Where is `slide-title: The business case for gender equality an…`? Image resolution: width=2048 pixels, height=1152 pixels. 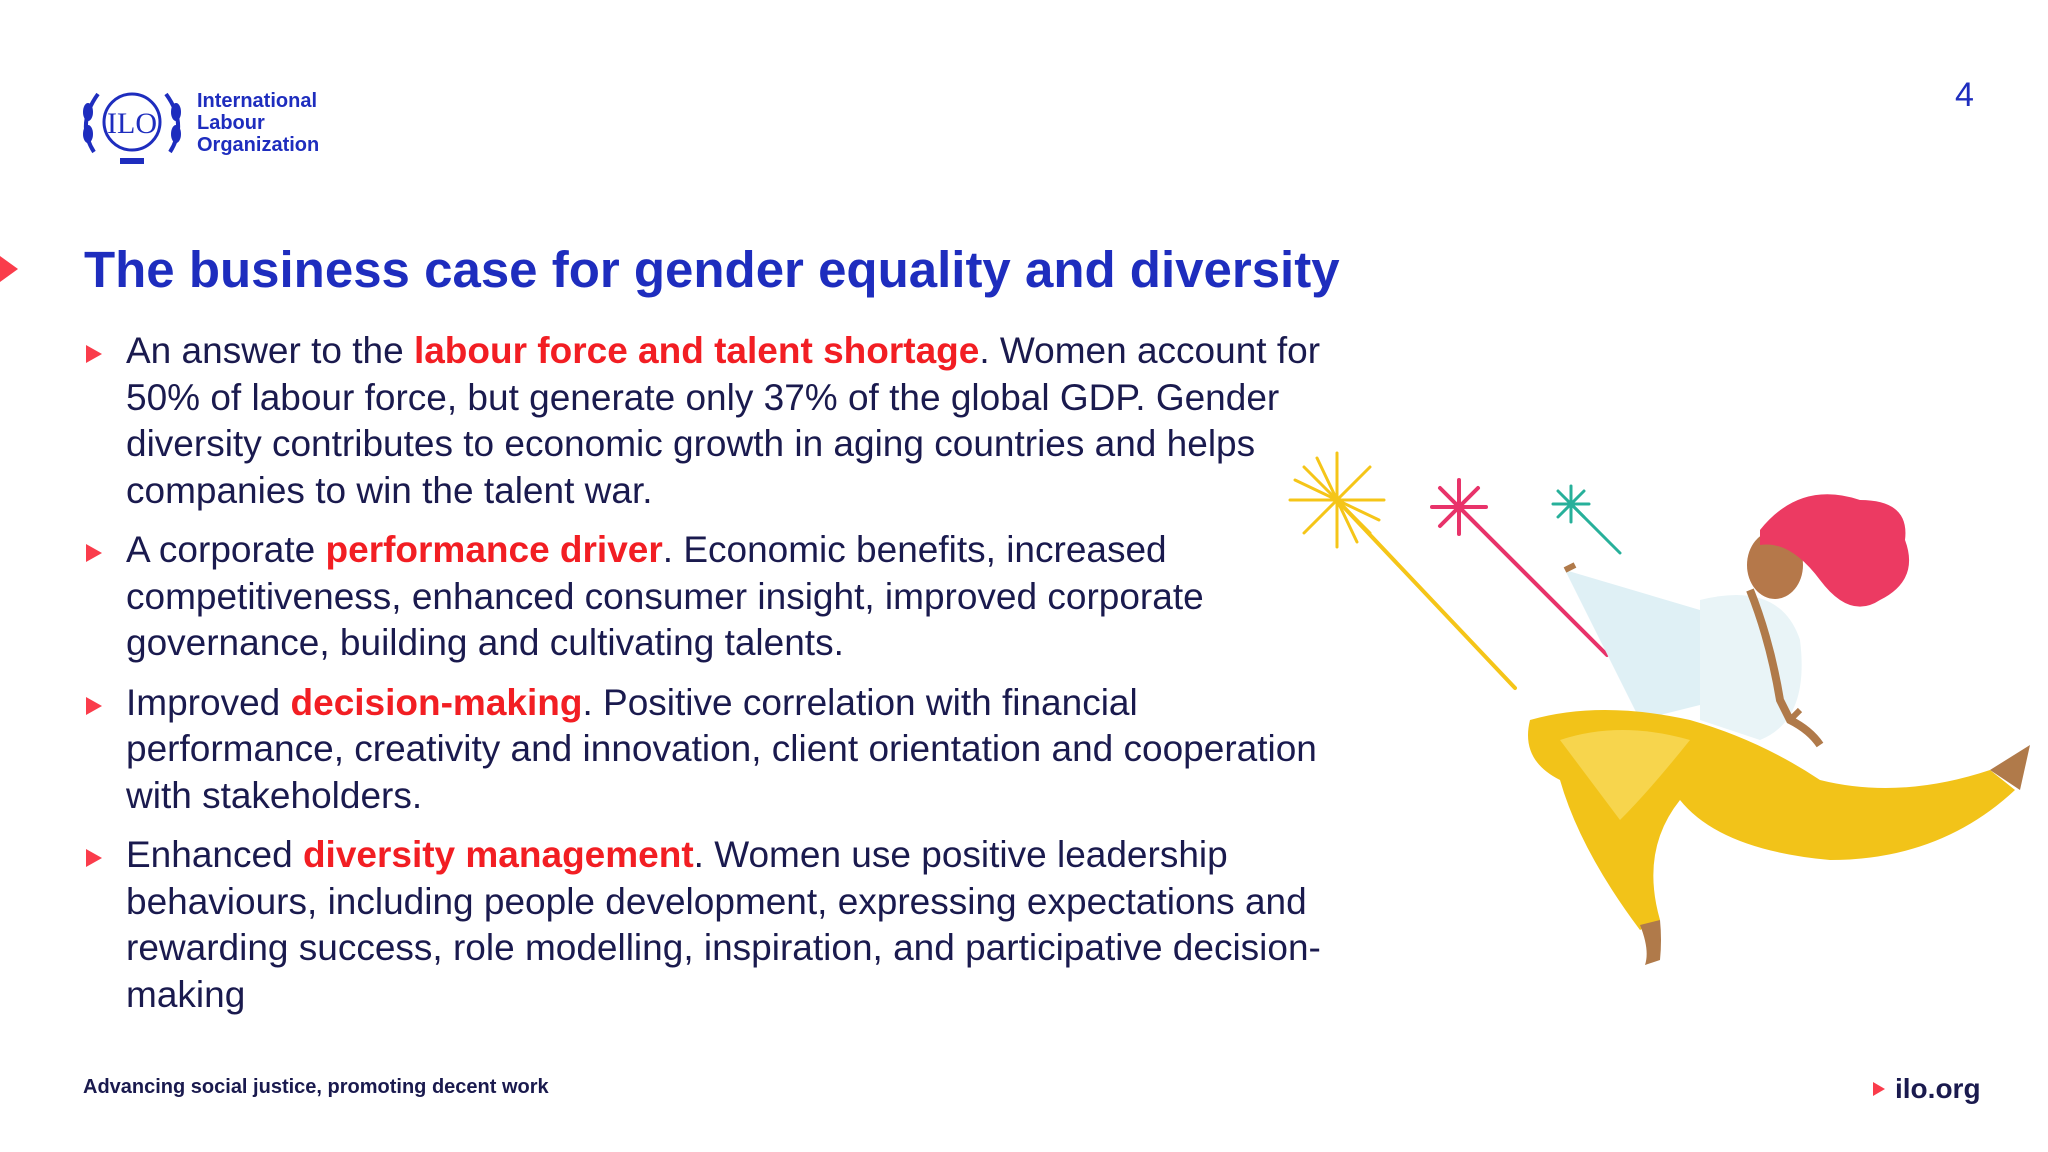
slide-title: The business case for gender equality an… is located at coordinates (712, 269).